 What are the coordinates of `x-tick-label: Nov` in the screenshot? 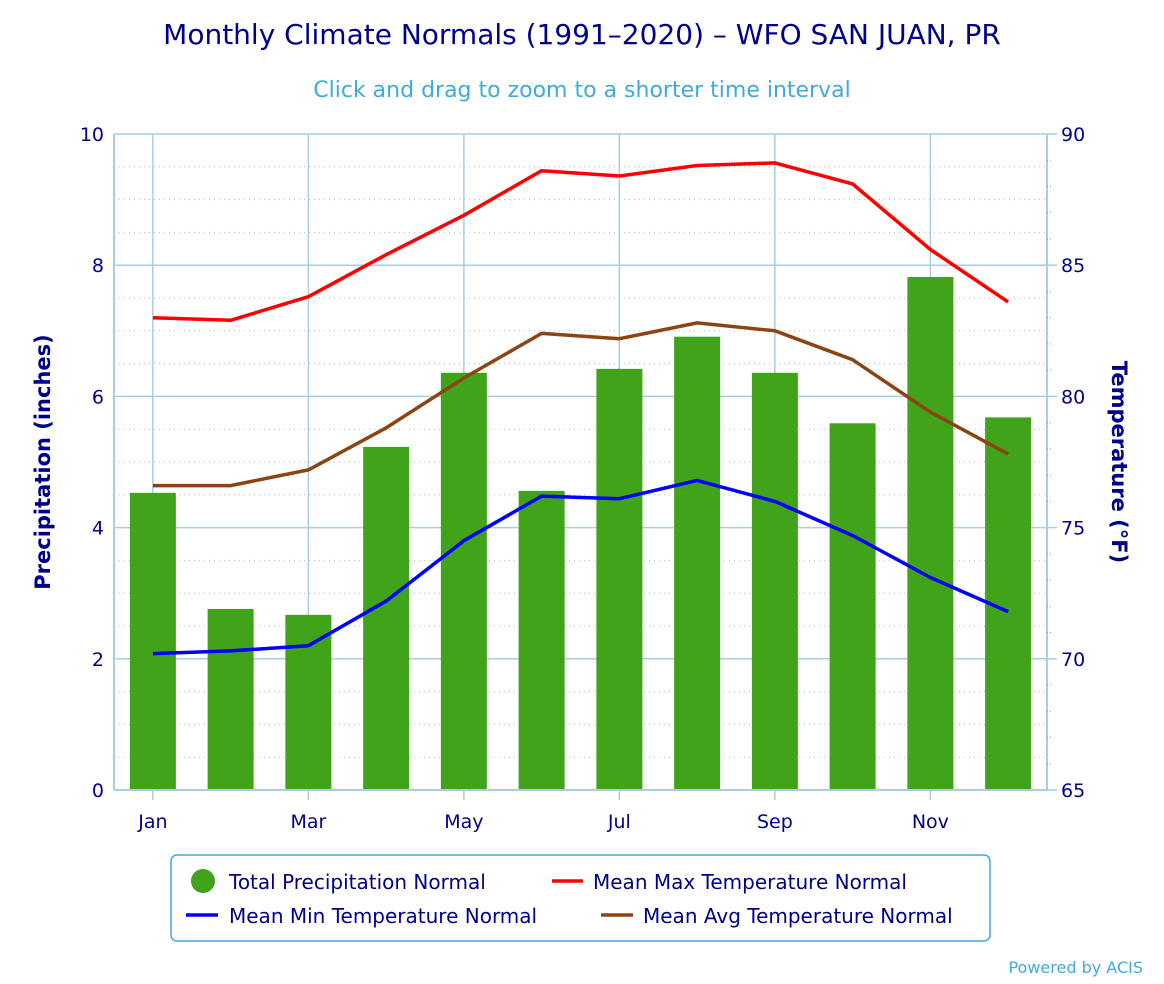 It's located at (930, 822).